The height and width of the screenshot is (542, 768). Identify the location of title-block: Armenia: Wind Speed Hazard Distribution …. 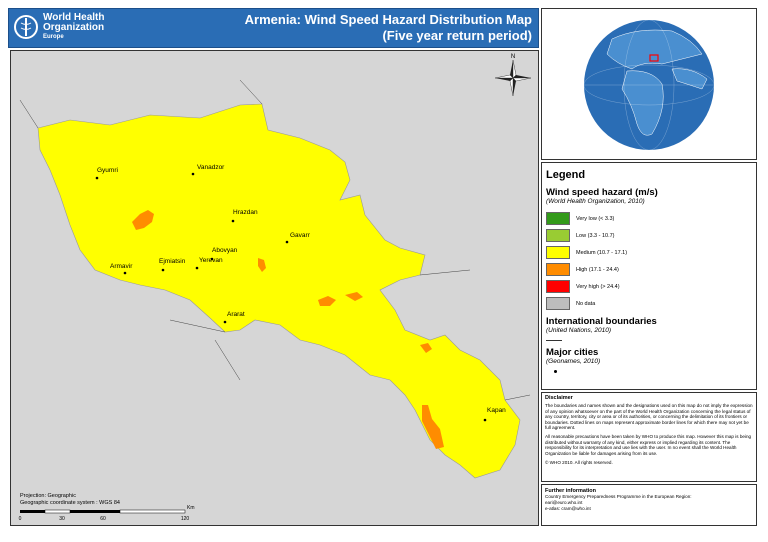
(388, 28).